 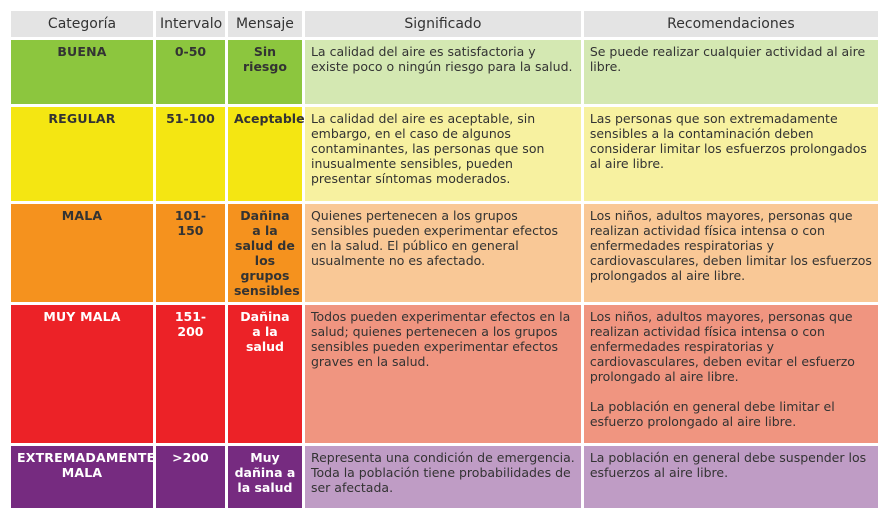 I want to click on message-cell: Aceptable, so click(x=266, y=154).